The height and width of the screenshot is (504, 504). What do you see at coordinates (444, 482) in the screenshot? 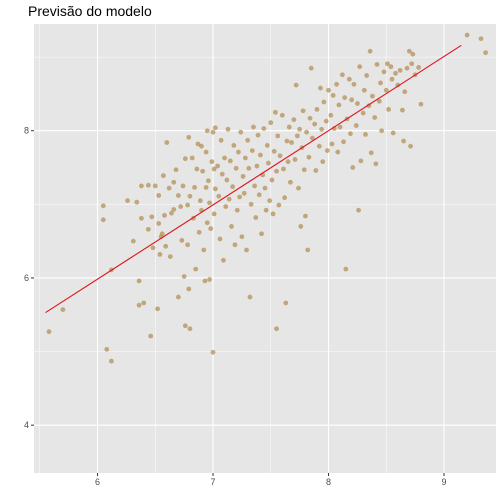
I see `x-tick-label: 9` at bounding box center [444, 482].